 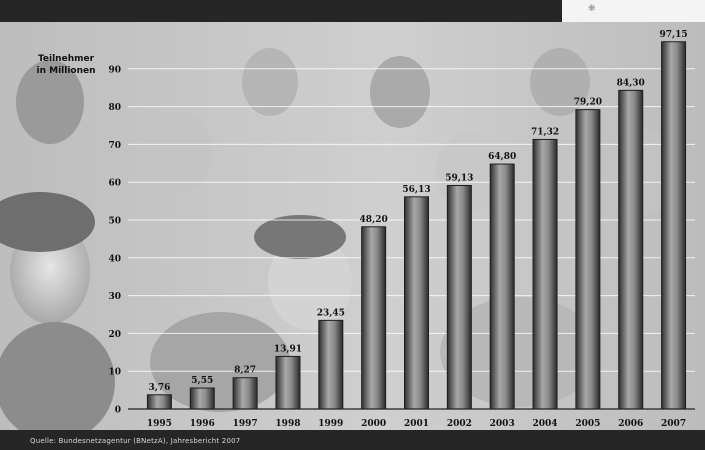 I want to click on bar-2000, so click(x=374, y=318).